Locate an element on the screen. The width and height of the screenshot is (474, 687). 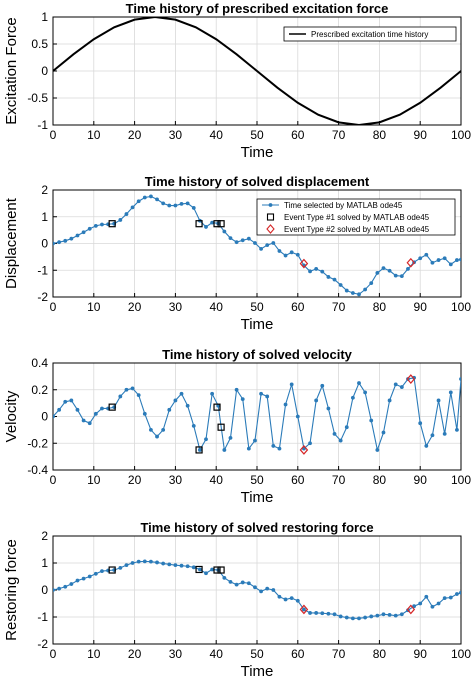
y-axis-label: Displacement is located at coordinates (11, 243).